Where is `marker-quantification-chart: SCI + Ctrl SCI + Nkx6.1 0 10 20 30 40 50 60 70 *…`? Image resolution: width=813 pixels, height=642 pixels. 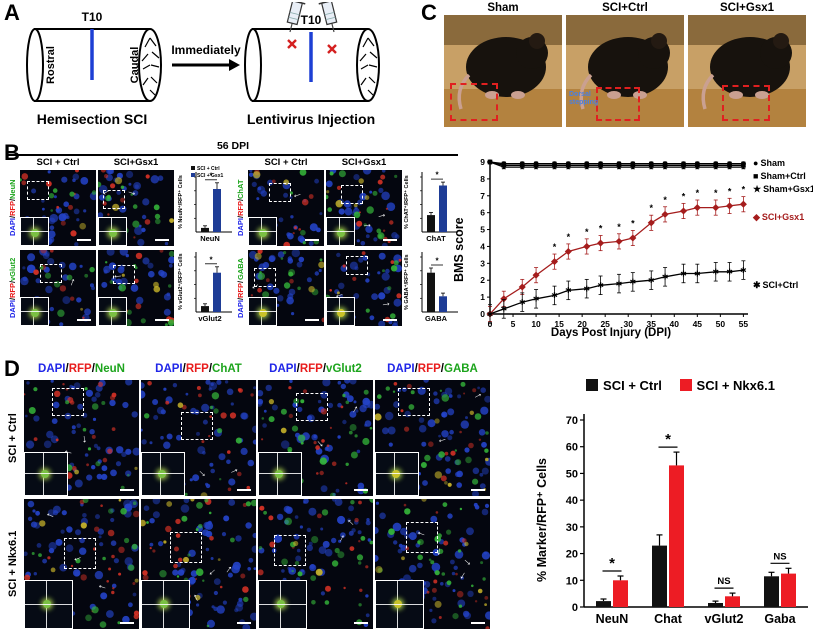 marker-quantification-chart: SCI + Ctrl SCI + Nkx6.1 0 10 20 30 40 50 60 70 *… is located at coordinates (673, 508).